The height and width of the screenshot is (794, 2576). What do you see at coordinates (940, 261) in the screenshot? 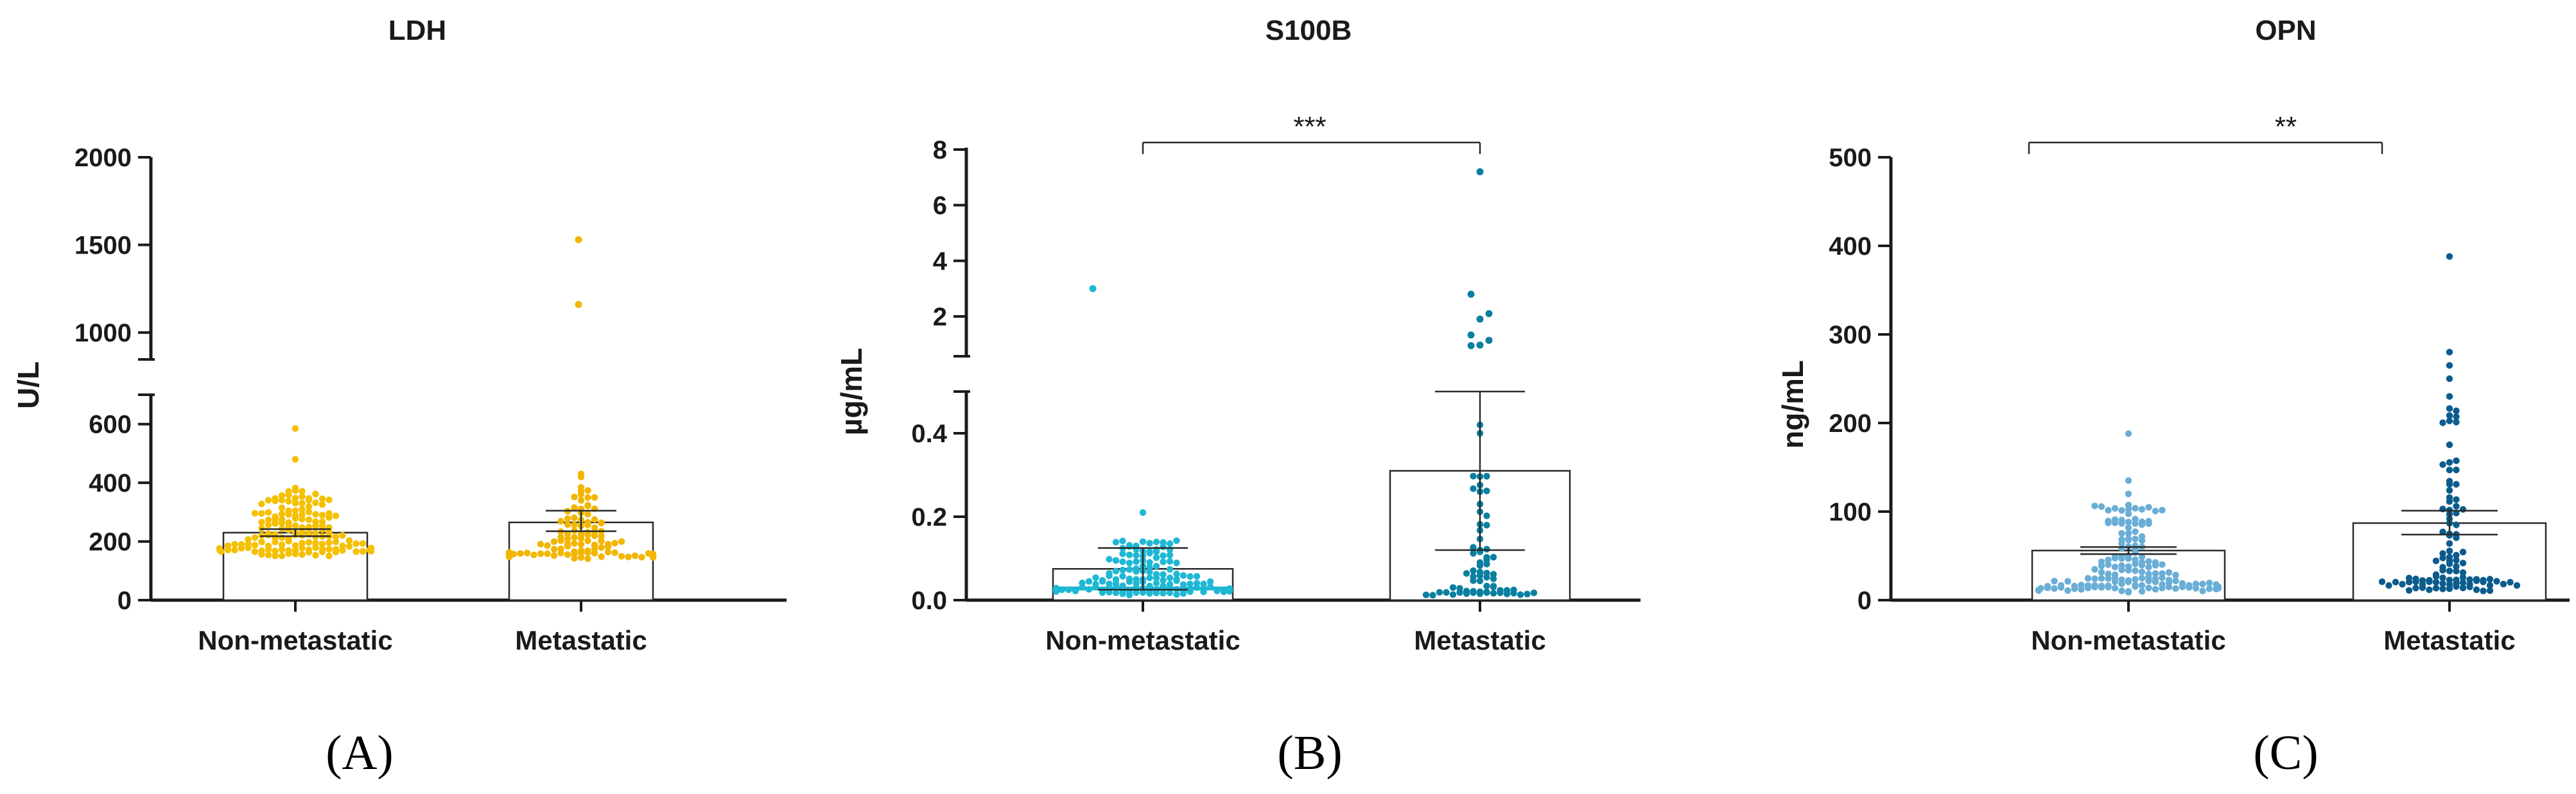
I see `panel-b-y-tick-label: 4` at bounding box center [940, 261].